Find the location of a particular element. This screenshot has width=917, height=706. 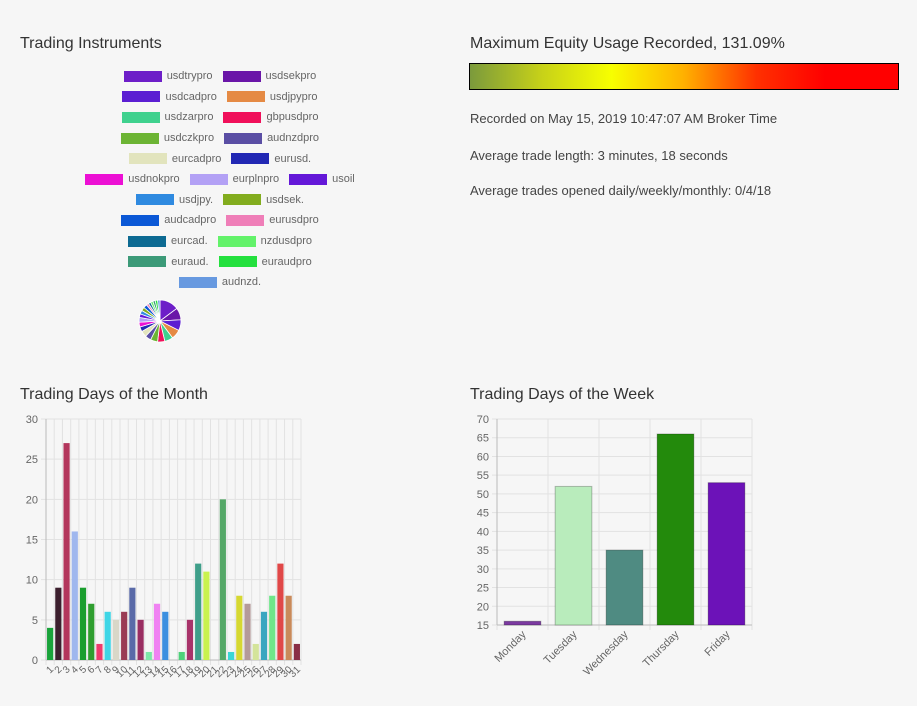

y-tick-label: 0 is located at coordinates (35, 661).